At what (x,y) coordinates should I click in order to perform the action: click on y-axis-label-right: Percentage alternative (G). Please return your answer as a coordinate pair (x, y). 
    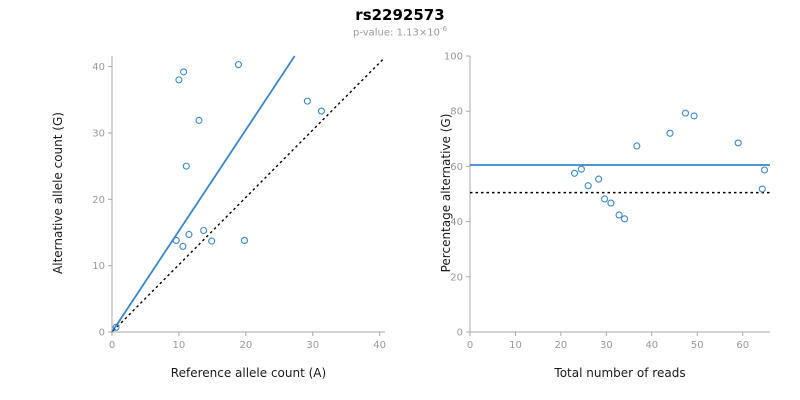
    Looking at the image, I should click on (446, 193).